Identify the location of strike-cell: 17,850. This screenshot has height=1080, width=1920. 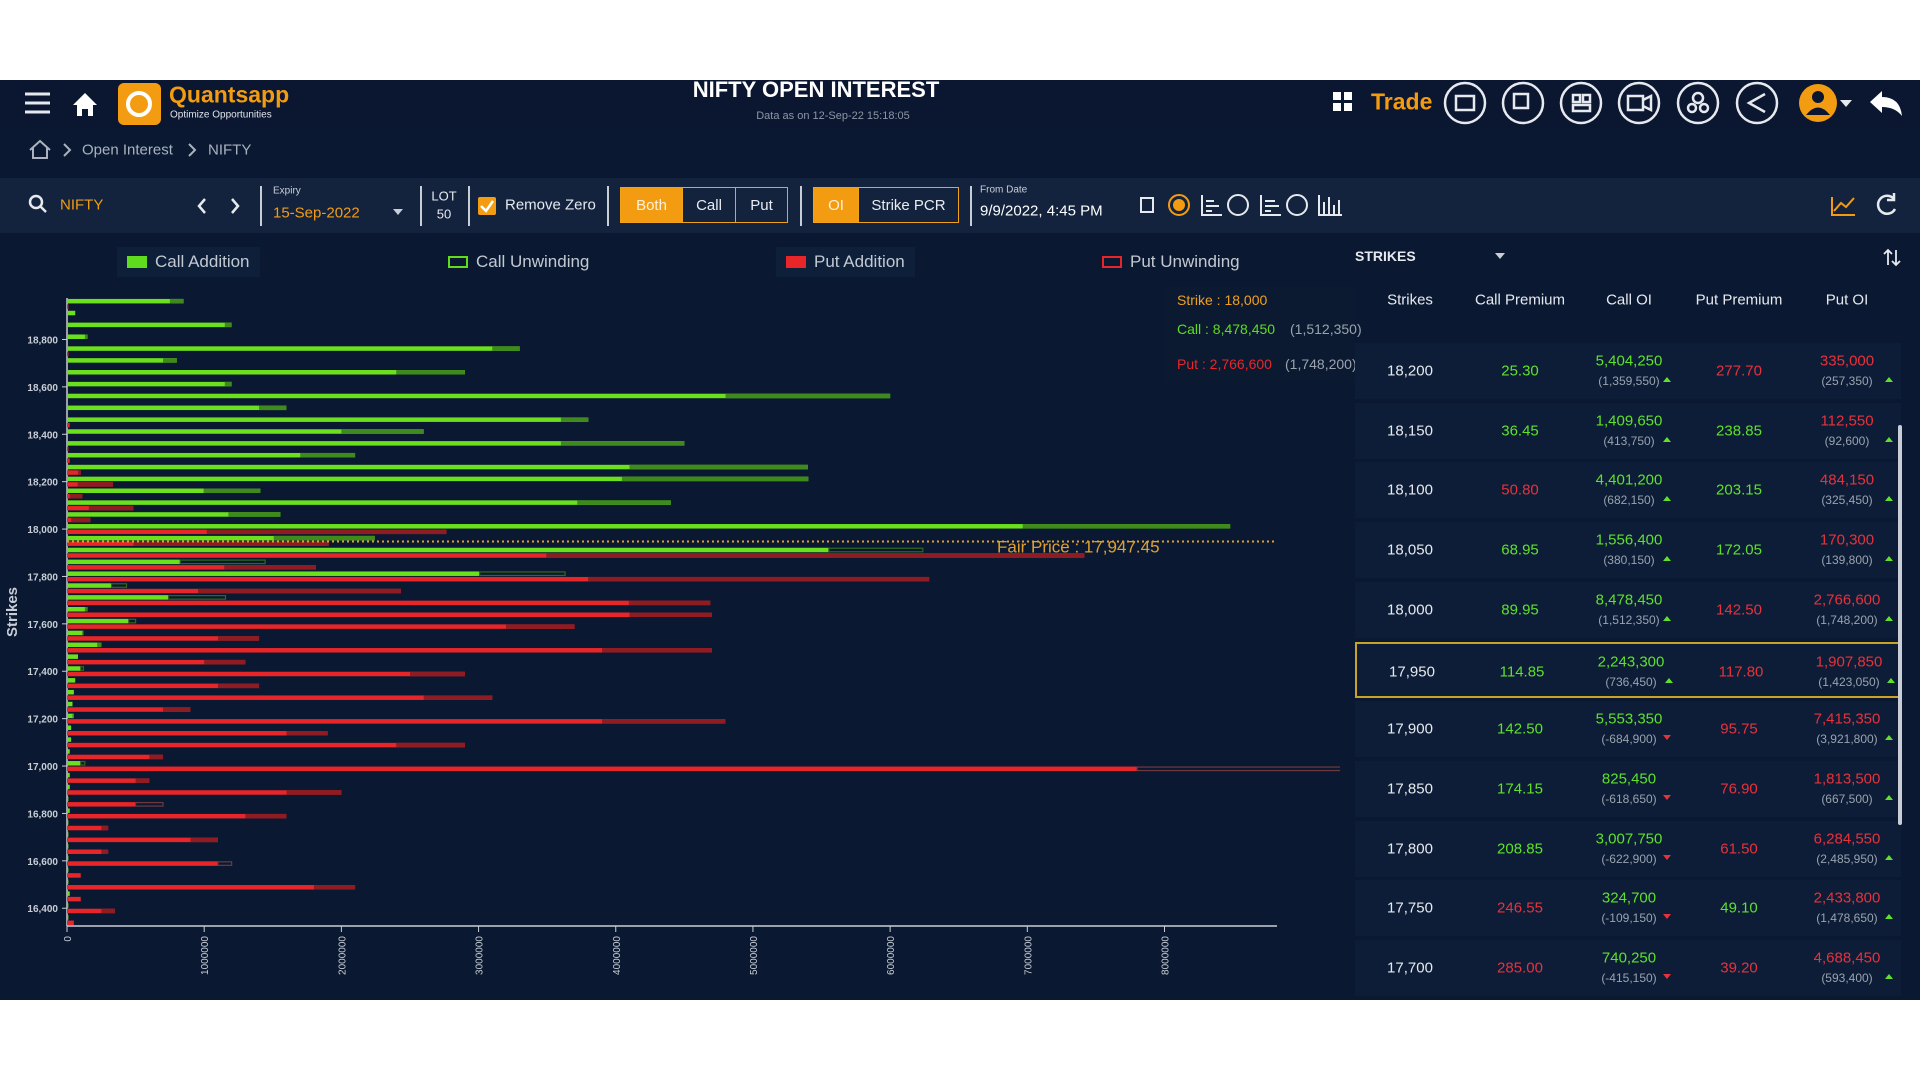
(1410, 789).